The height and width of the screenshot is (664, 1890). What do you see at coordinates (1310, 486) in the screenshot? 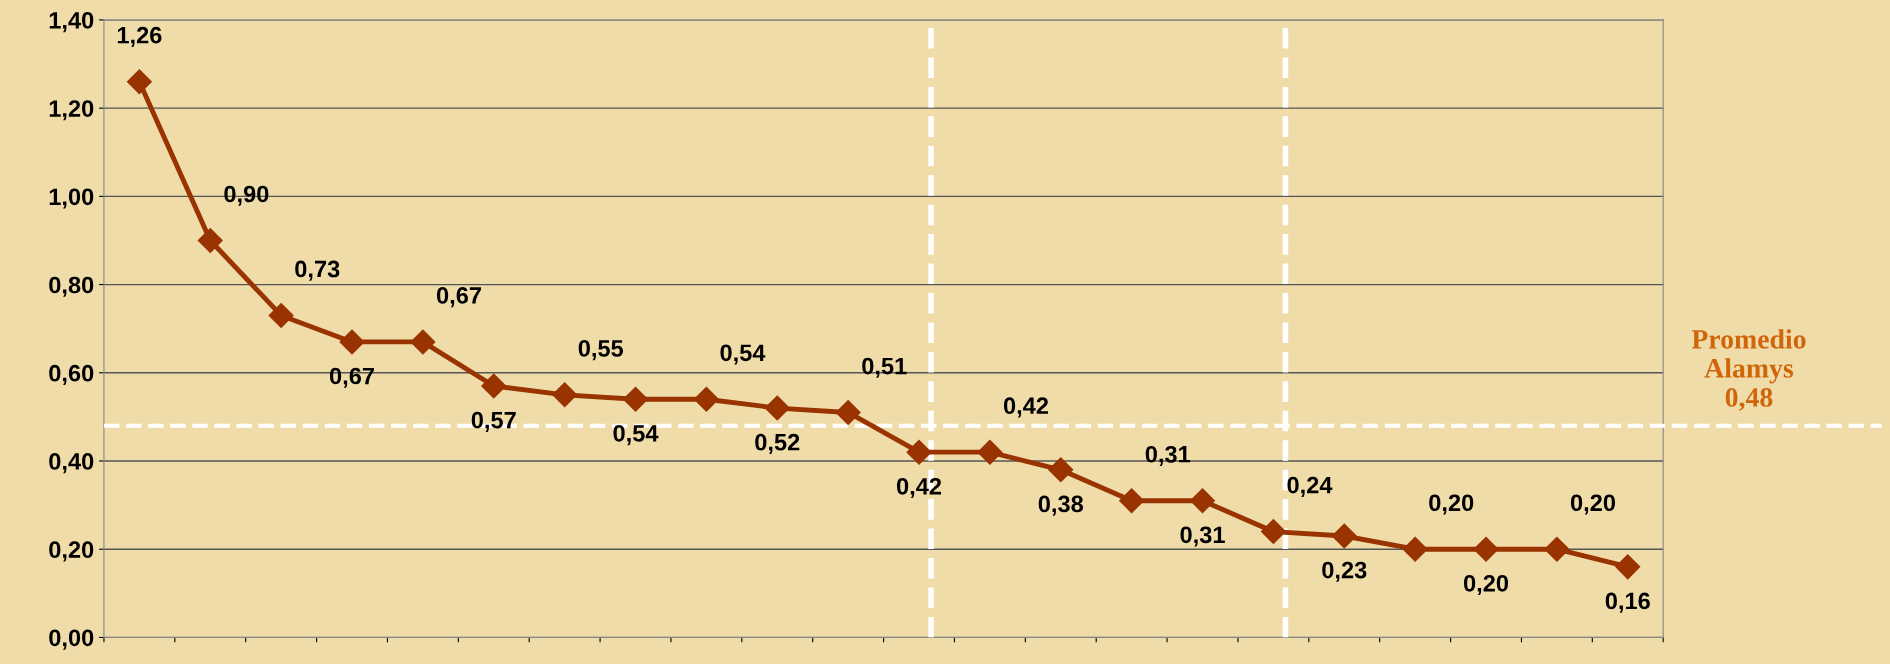
I see `data-label: 0,24` at bounding box center [1310, 486].